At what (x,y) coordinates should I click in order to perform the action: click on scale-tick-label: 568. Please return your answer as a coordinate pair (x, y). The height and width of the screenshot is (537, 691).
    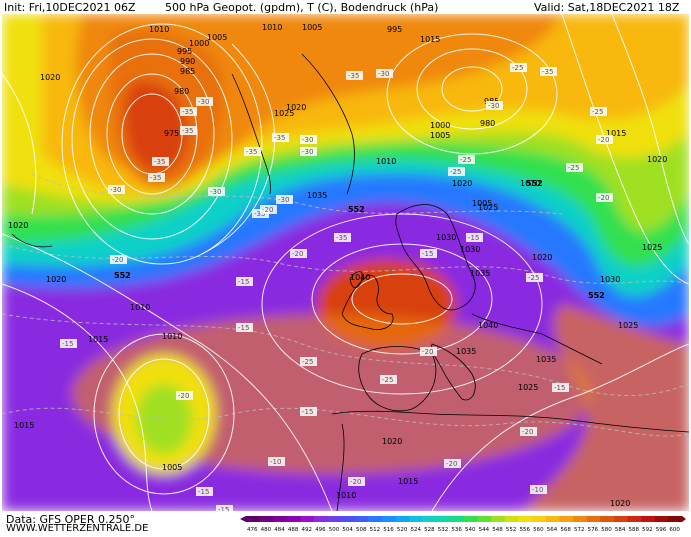
    Looking at the image, I should click on (565, 530).